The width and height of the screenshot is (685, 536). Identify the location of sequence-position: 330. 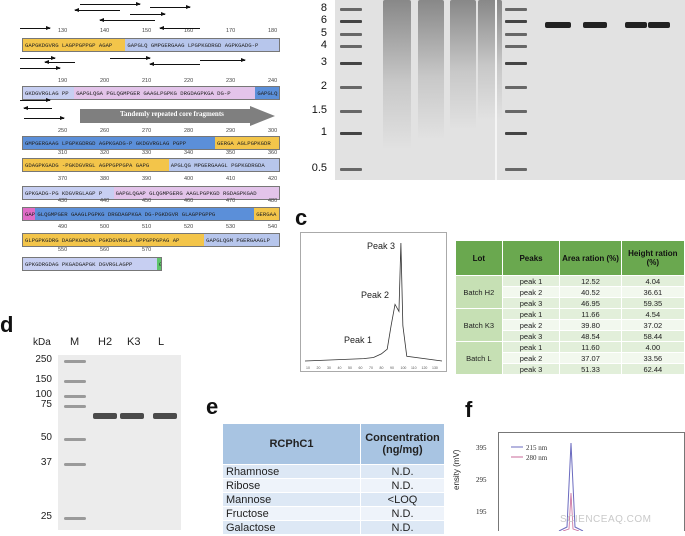
(147, 153).